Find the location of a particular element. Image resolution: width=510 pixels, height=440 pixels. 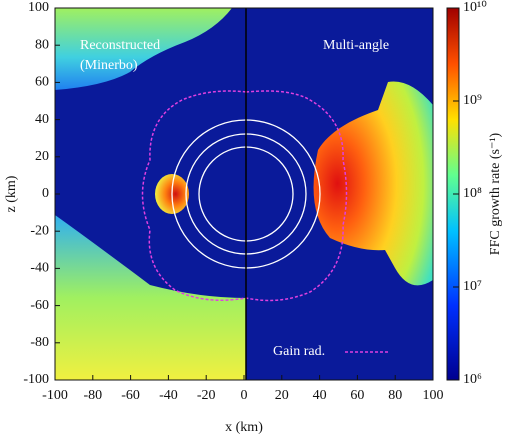

annotation: Multi-angle is located at coordinates (356, 45).